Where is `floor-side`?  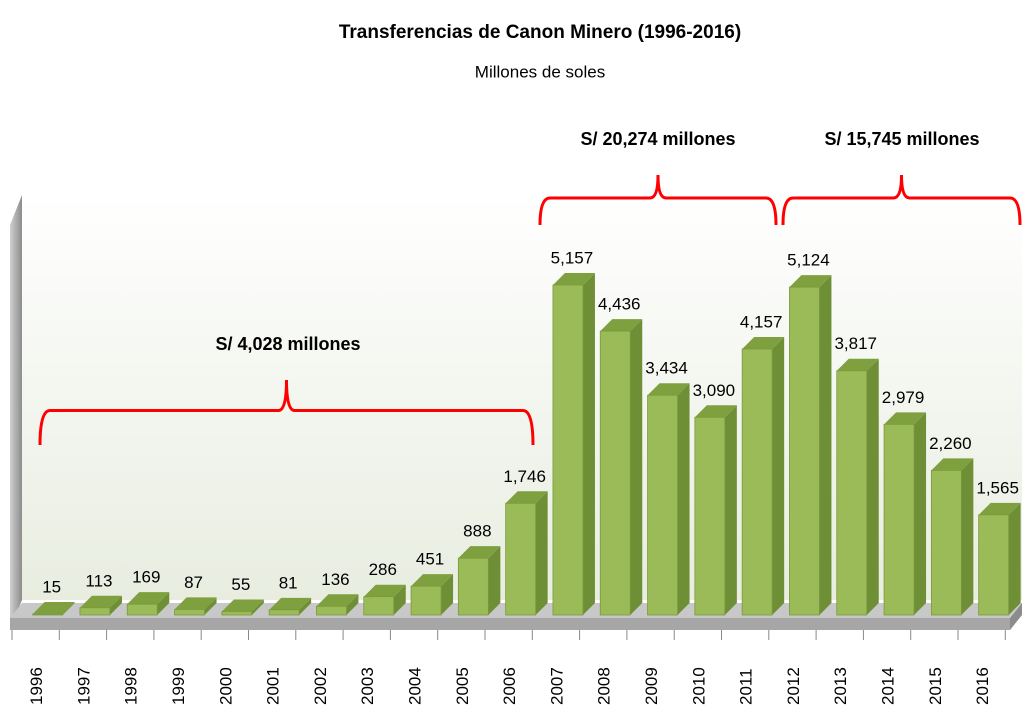
floor-side is located at coordinates (1016, 616).